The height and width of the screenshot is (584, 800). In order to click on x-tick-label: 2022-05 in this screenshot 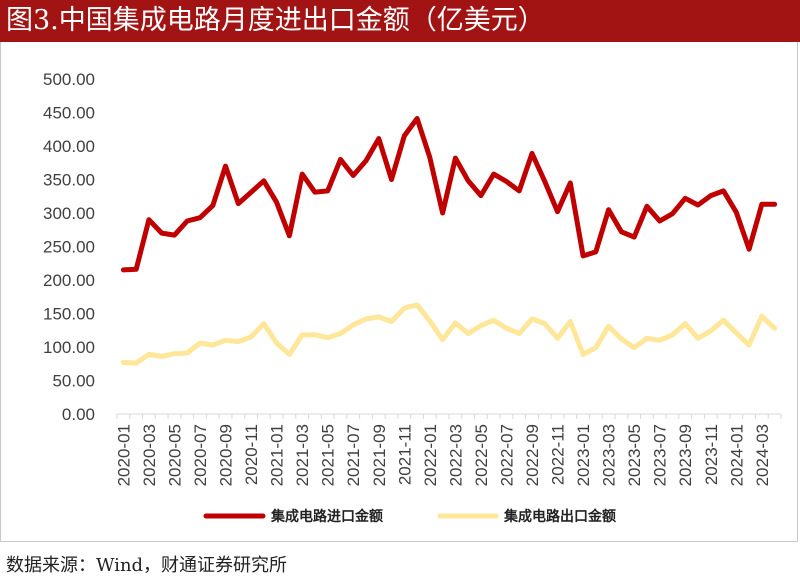, I will do `click(481, 455)`.